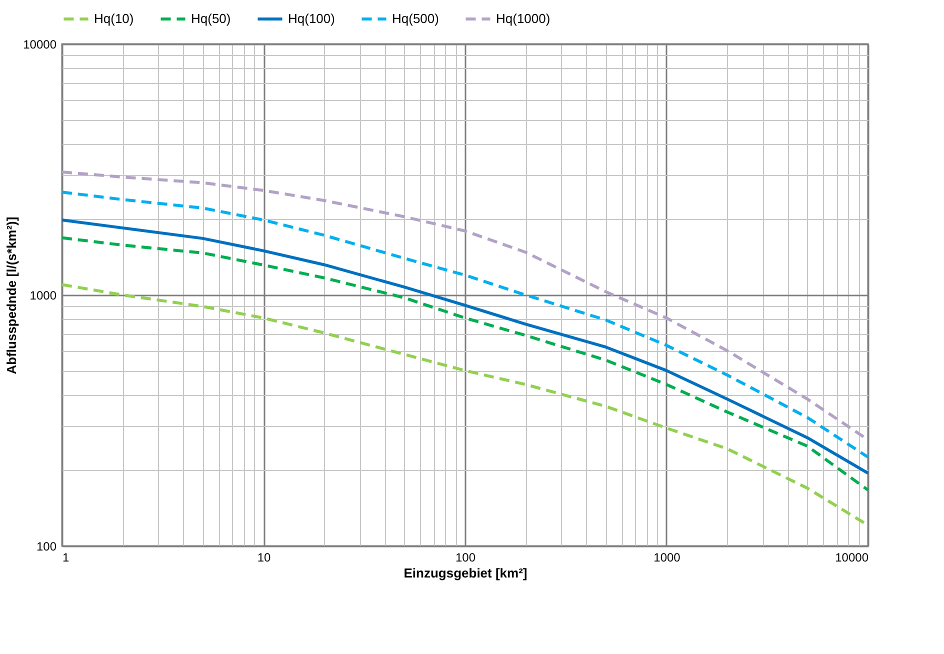 Image resolution: width=944 pixels, height=654 pixels. What do you see at coordinates (211, 18) in the screenshot?
I see `legend-label: Hq(50)` at bounding box center [211, 18].